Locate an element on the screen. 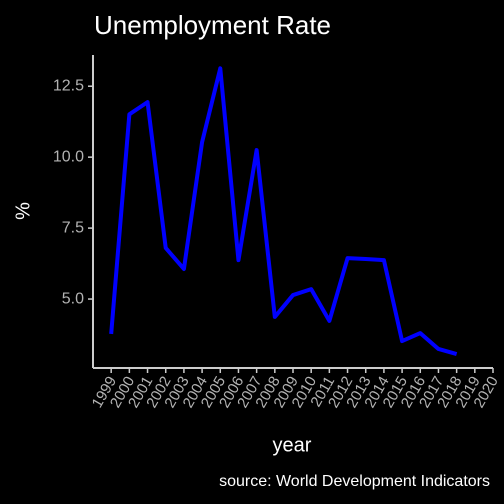 The height and width of the screenshot is (504, 504). y-tick-label: 7.5 is located at coordinates (73, 227).